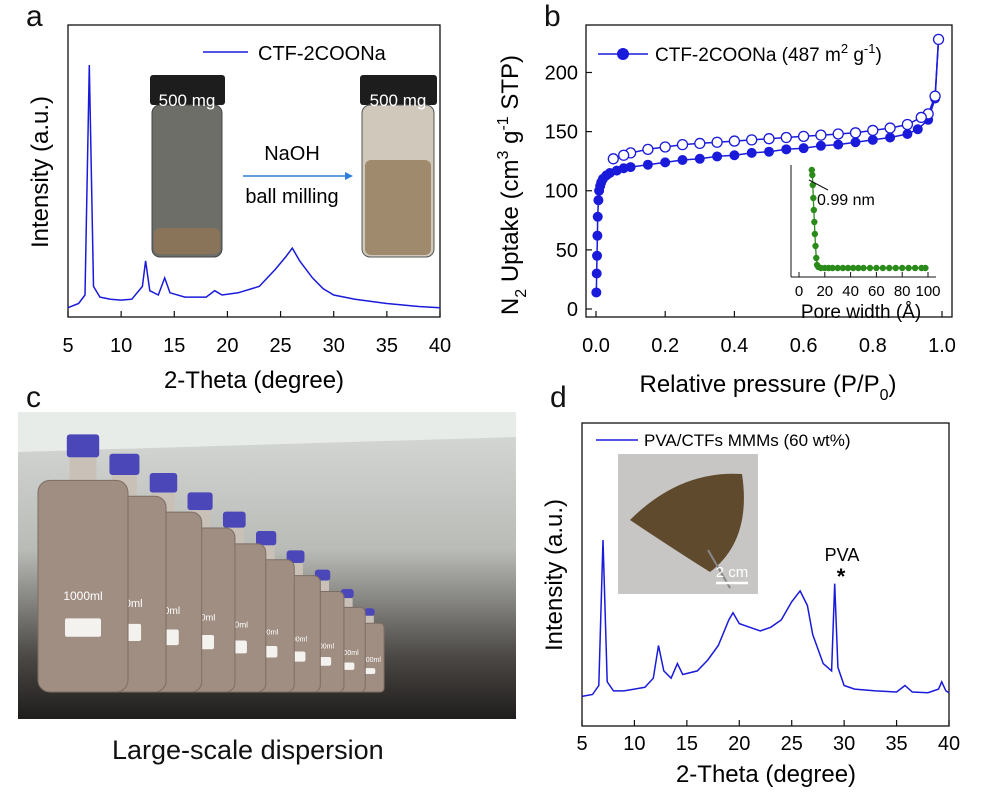  I want to click on arrow-label-ball-milling: ball milling, so click(291, 197).